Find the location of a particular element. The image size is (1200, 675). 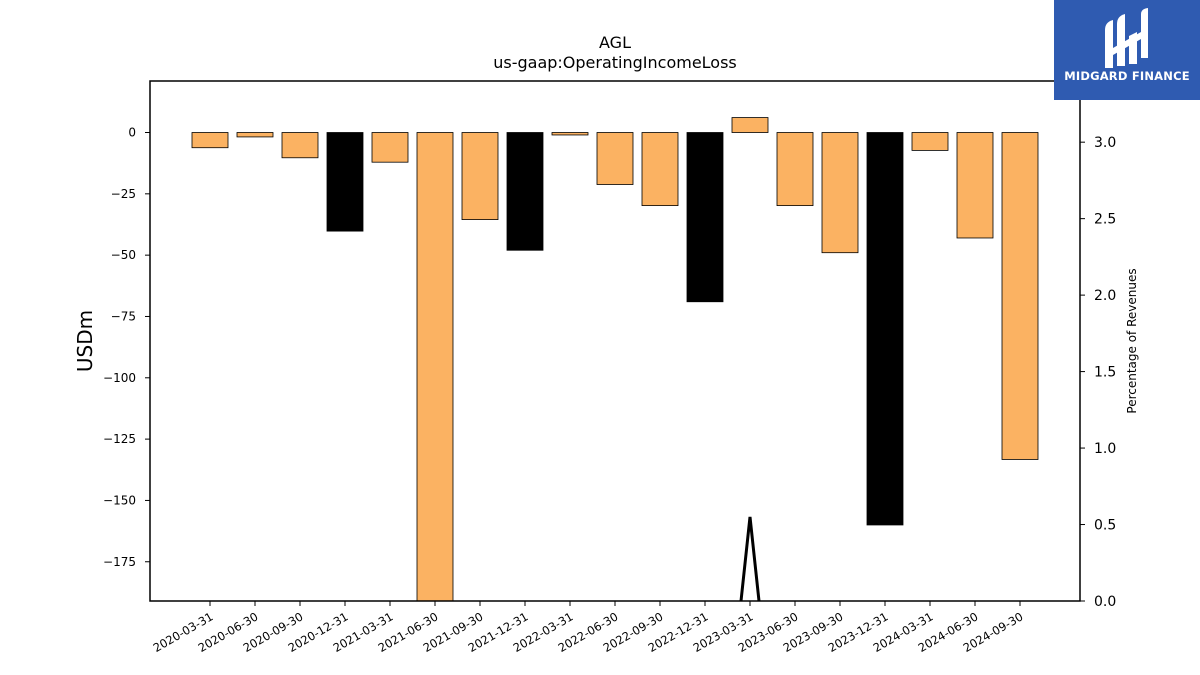

y2-tick-label: 1.5 is located at coordinates (1105, 373).